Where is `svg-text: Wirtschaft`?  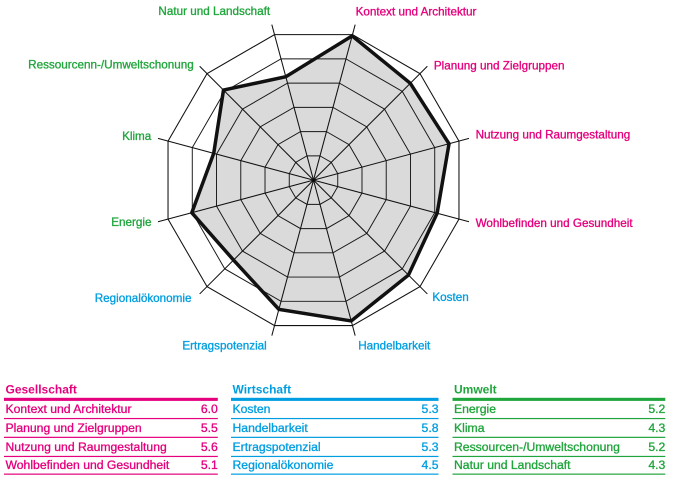
svg-text: Wirtschaft is located at coordinates (262, 390).